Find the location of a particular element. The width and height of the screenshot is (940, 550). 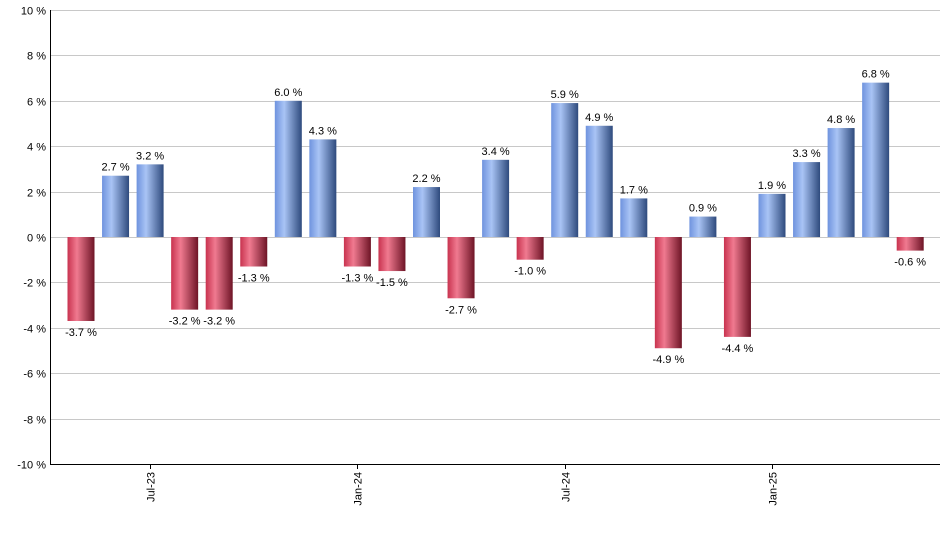

data-label: 2.2 % is located at coordinates (426, 179).